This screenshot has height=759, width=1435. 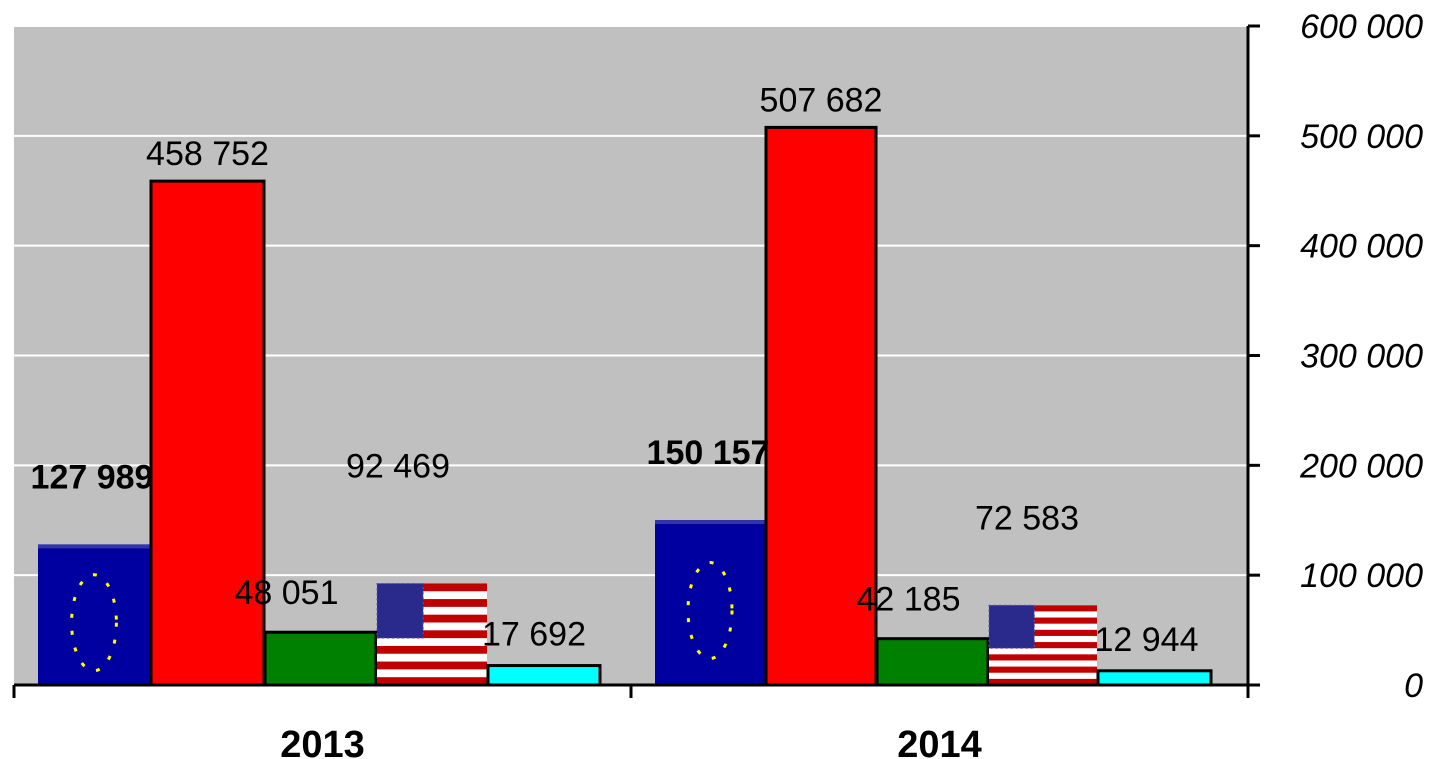 I want to click on x-category-label: 2013, so click(x=322, y=741).